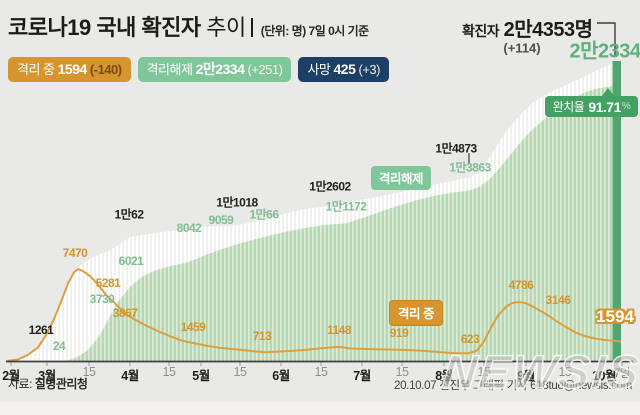 This screenshot has width=640, height=415. Describe the element at coordinates (320, 408) in the screenshot. I see `bottom-margin` at that location.